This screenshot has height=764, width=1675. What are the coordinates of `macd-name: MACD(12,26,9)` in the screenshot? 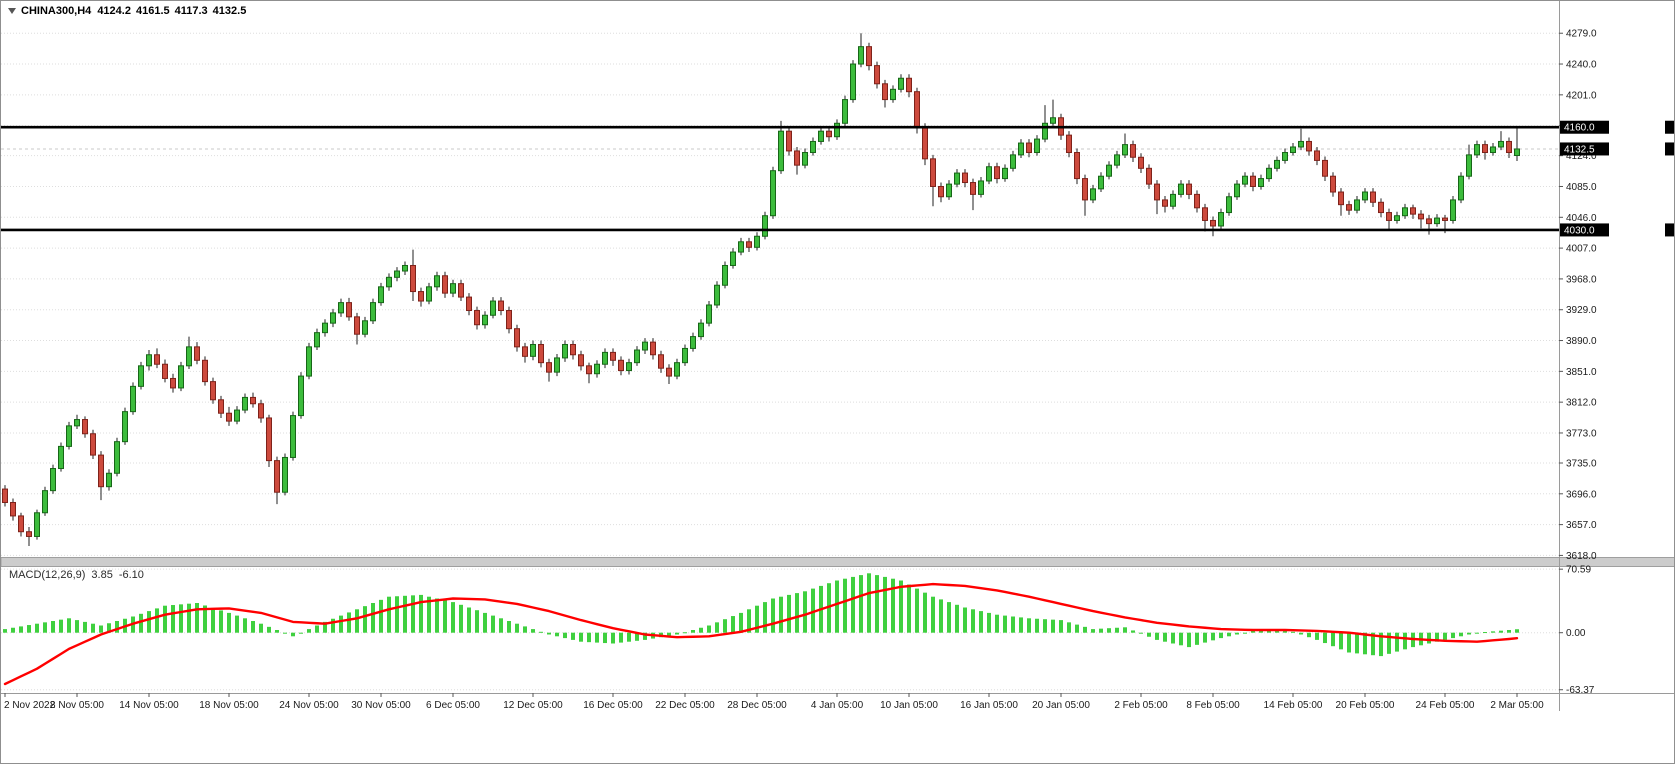 It's located at (47, 575).